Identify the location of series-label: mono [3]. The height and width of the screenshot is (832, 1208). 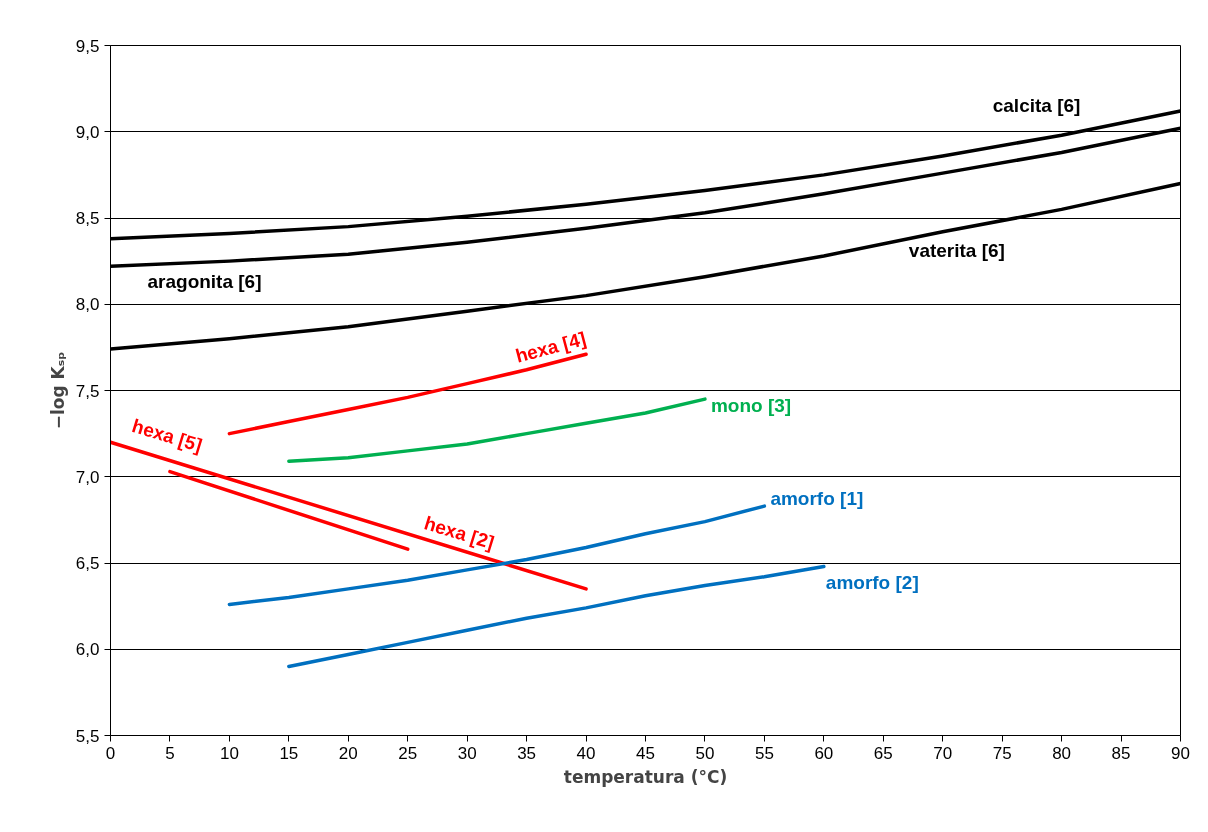
(751, 405).